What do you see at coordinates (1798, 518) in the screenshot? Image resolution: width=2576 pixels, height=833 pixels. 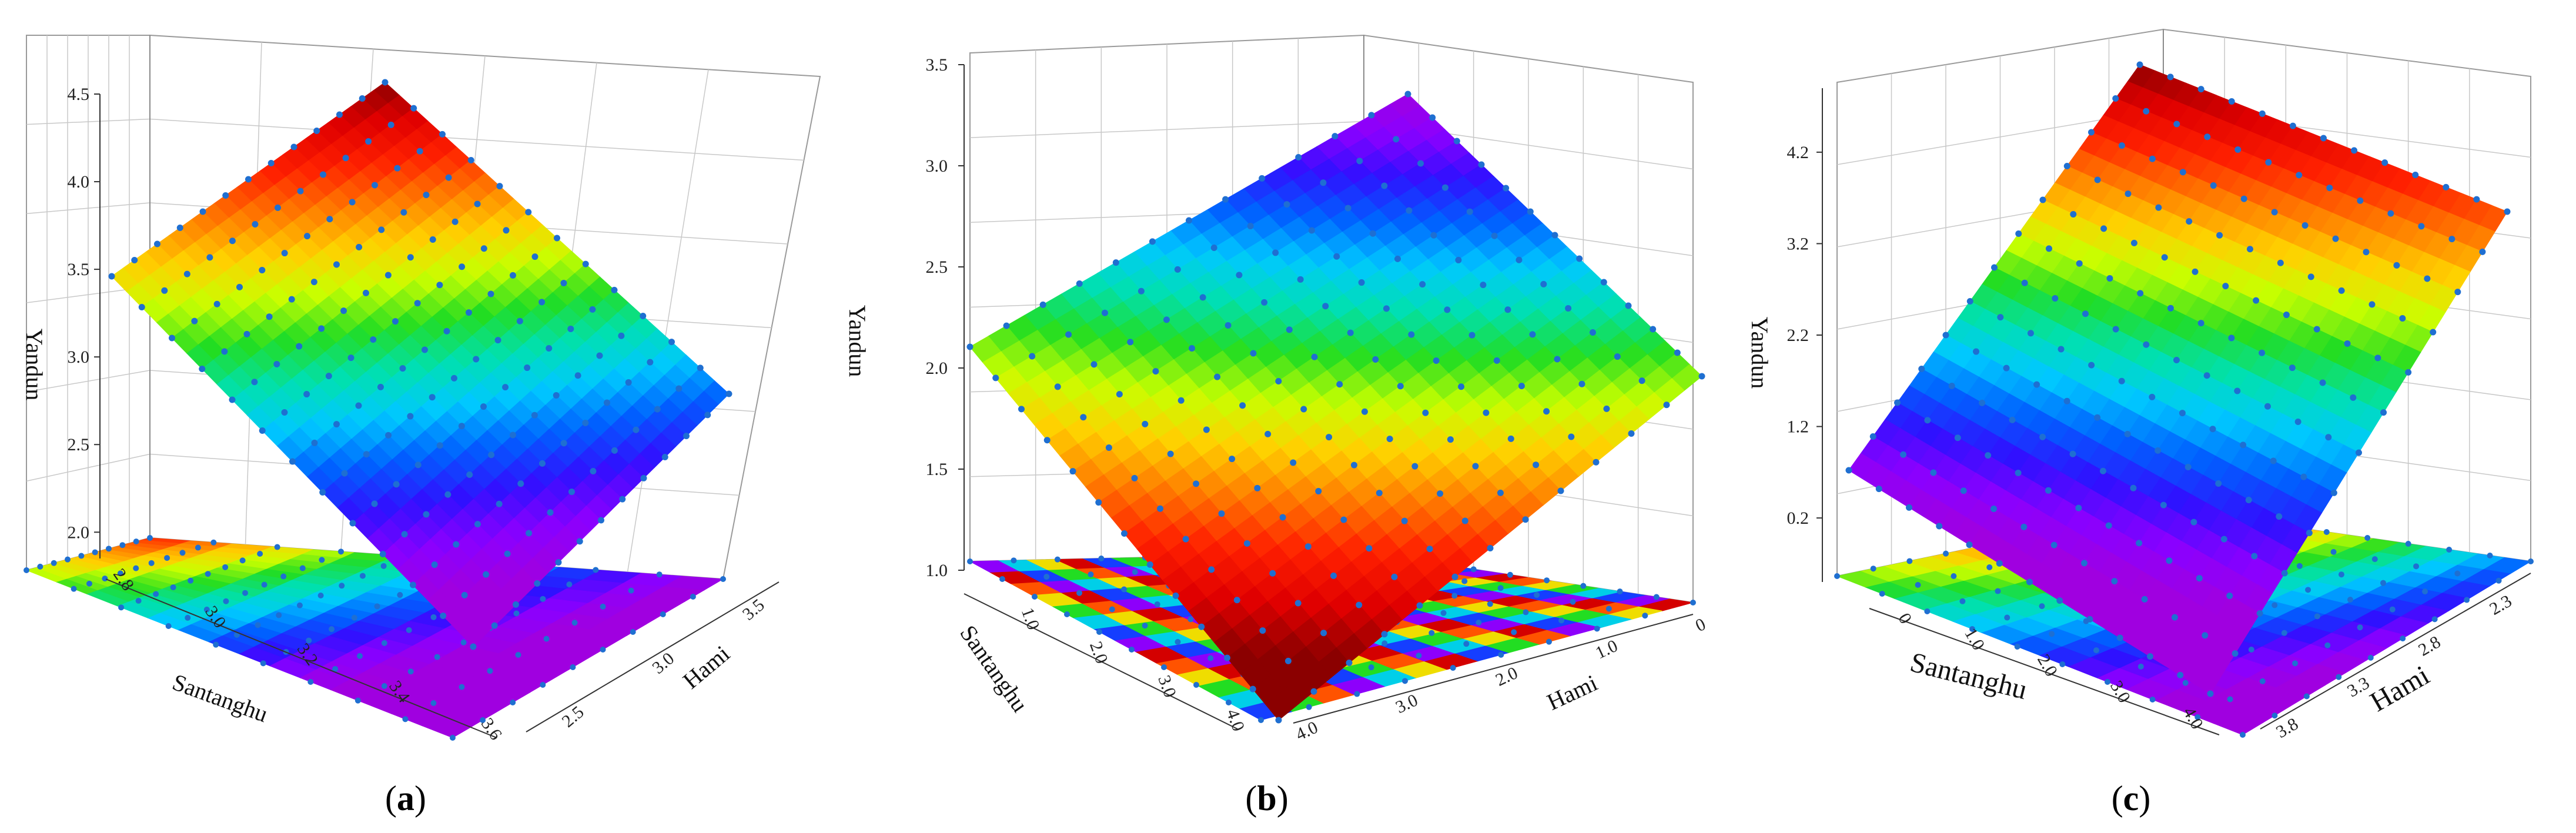 I see `z-tick-label: 0.2` at bounding box center [1798, 518].